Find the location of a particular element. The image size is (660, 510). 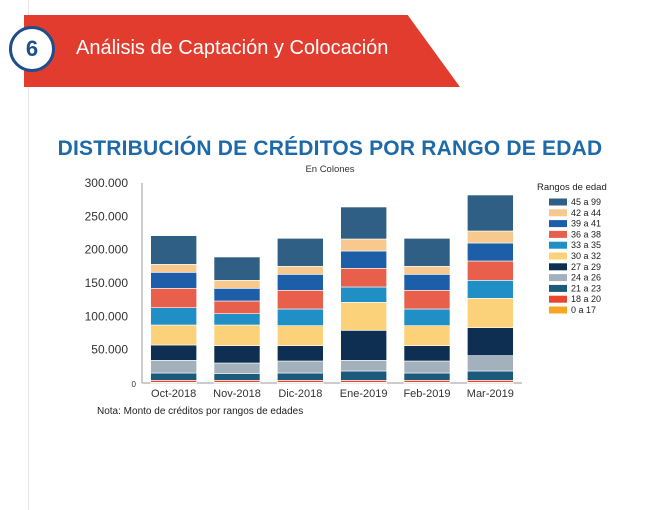

x-tick-label: Dic-2018 is located at coordinates (300, 394).